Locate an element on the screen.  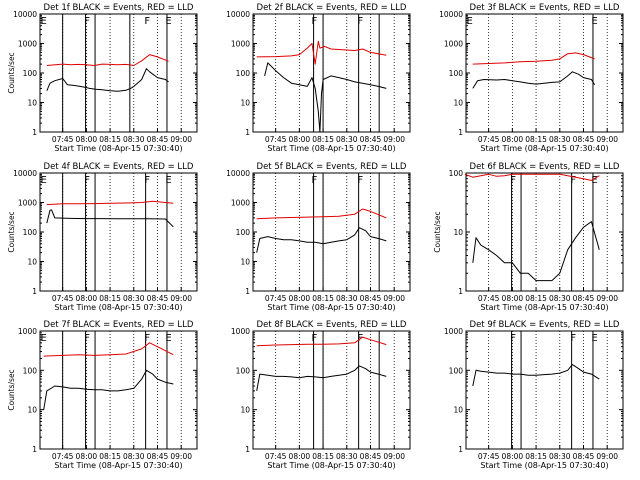
panel-title: Det 1f BLACK = Events, RED = LLD is located at coordinates (119, 8).